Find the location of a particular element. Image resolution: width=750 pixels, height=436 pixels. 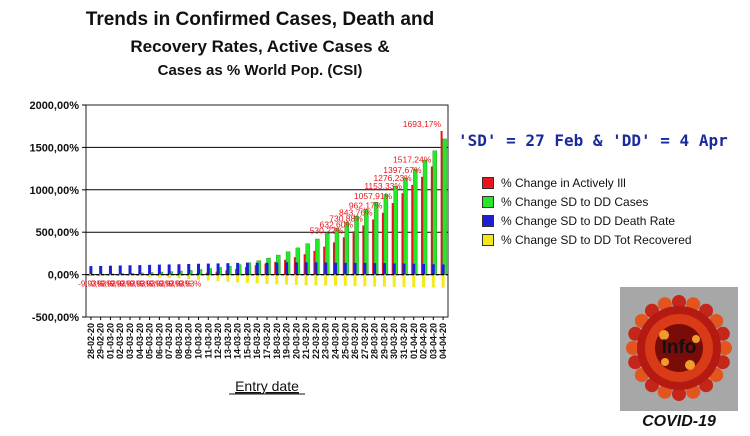

x-tick-label: 03-03-20 is located at coordinates (130, 341).